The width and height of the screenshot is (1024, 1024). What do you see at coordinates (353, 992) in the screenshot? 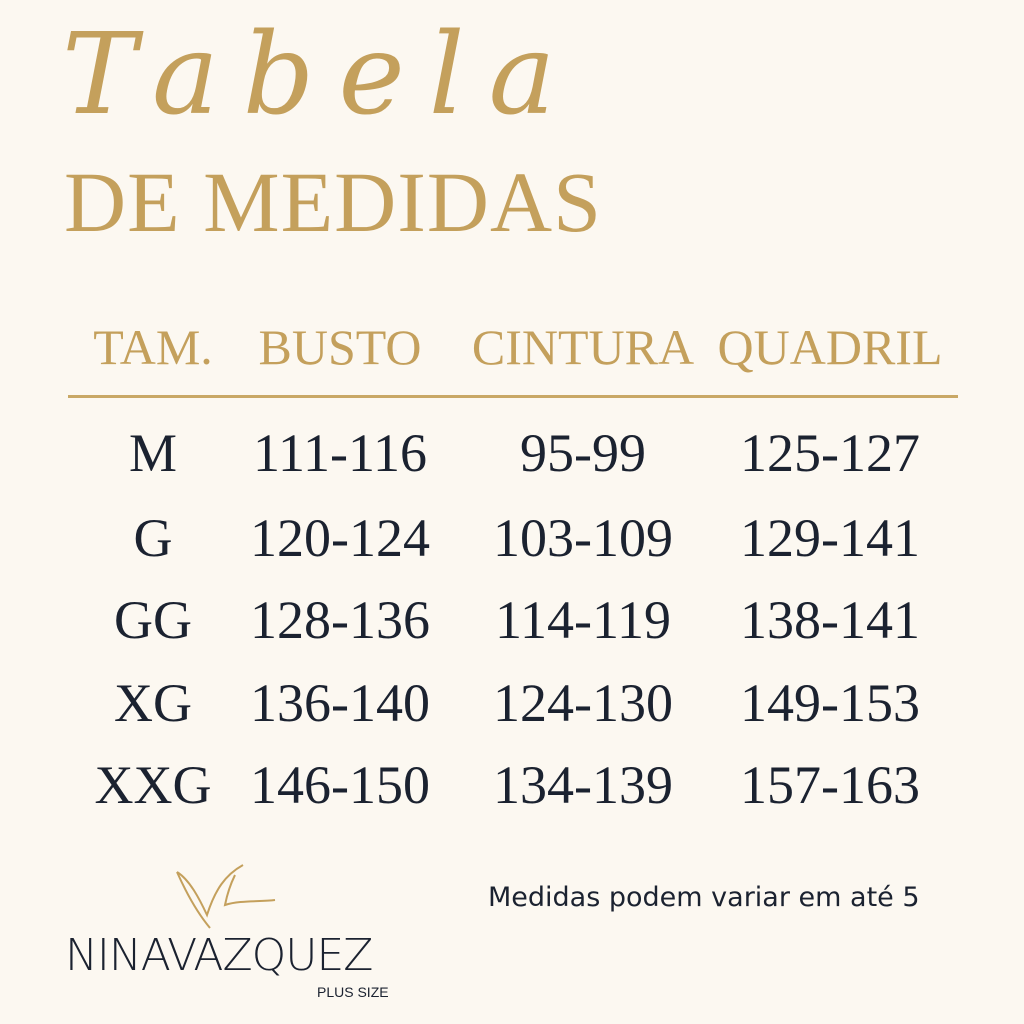
I see `brand-tagline: PLUS SIZE` at bounding box center [353, 992].